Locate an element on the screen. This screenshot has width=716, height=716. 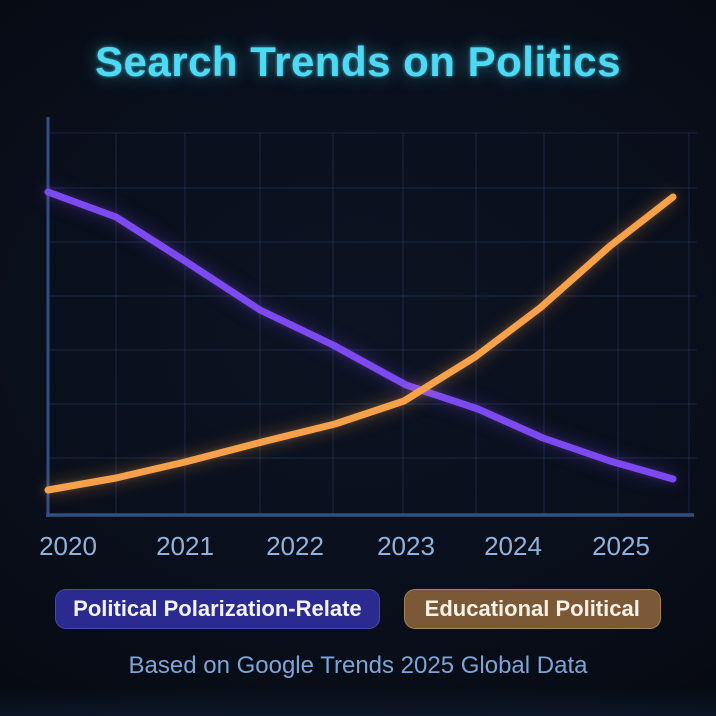
legend-badge-educational-political: Educational Political is located at coordinates (532, 609).